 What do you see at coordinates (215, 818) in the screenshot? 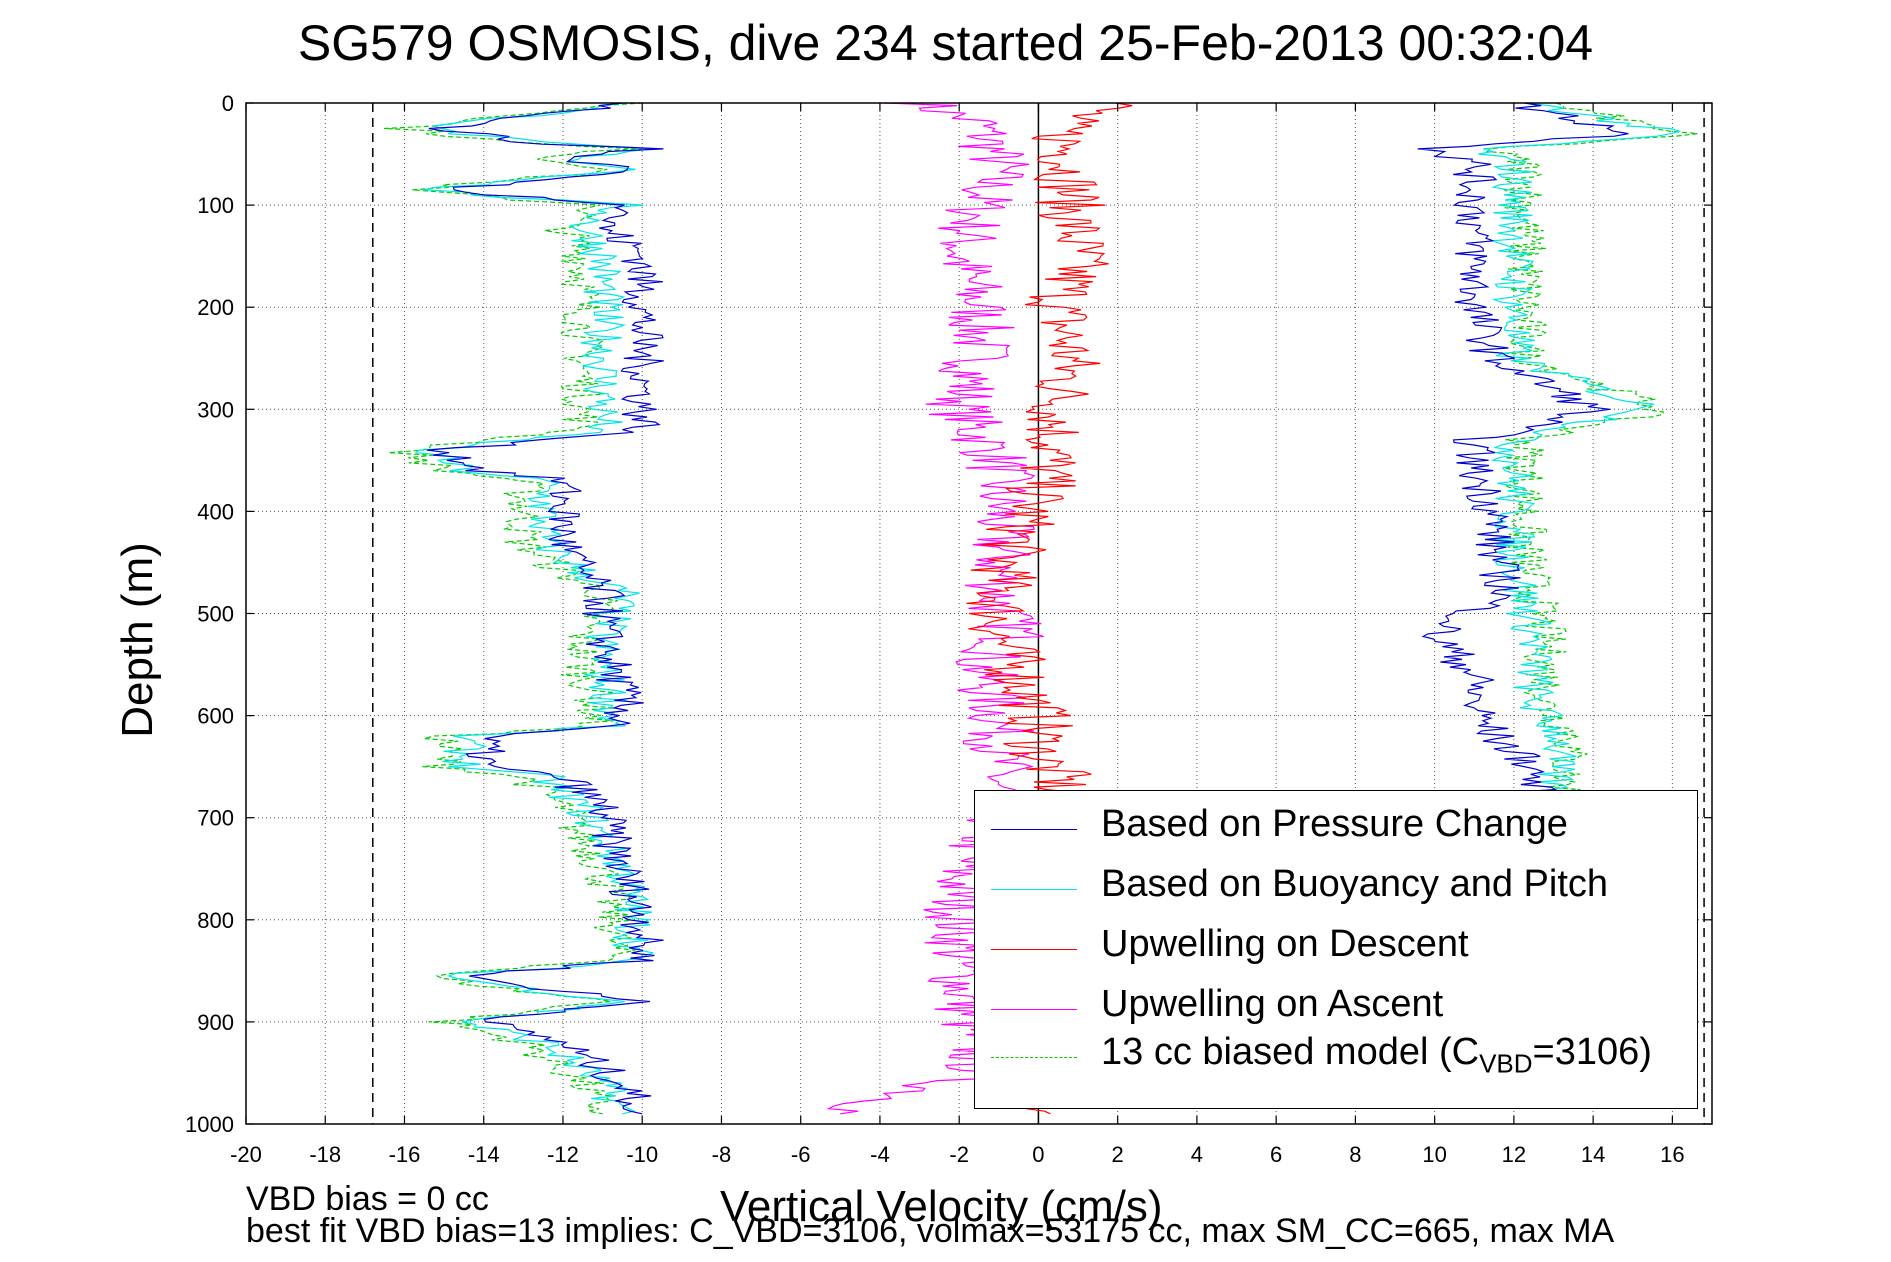
I see `y-tick-label: 700` at bounding box center [215, 818].